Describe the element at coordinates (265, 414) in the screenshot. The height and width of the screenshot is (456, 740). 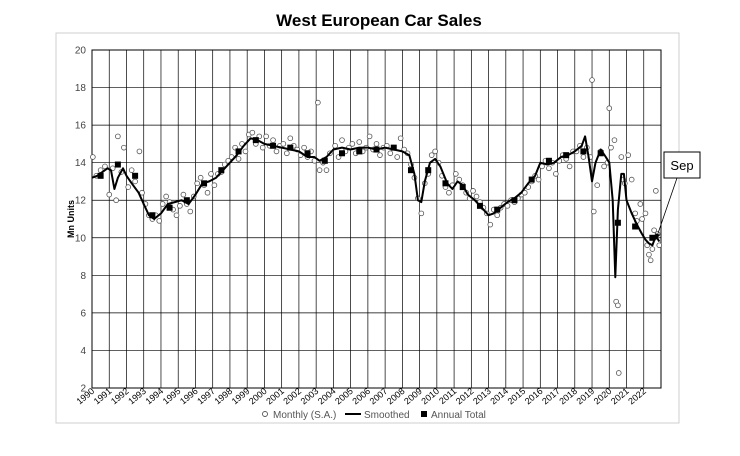
I see `legend-monthly-marker` at that location.